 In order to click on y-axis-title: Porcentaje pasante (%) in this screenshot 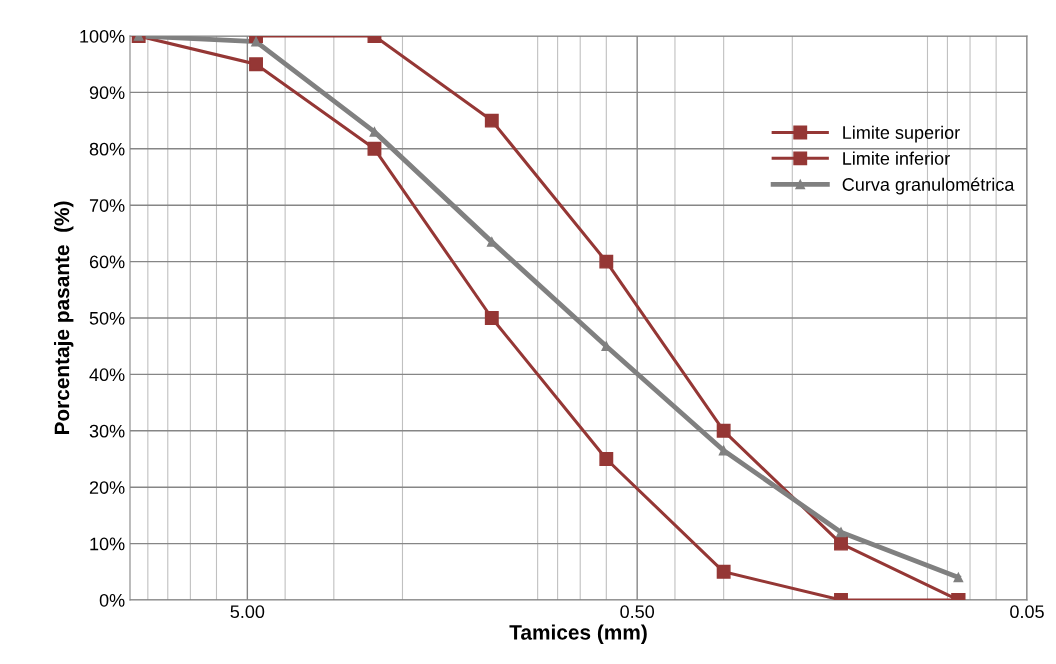, I will do `click(63, 318)`.